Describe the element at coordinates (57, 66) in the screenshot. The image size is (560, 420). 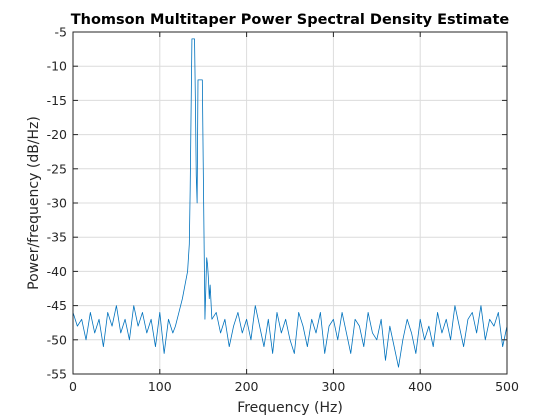
I see `y-tick-label: -10` at that location.